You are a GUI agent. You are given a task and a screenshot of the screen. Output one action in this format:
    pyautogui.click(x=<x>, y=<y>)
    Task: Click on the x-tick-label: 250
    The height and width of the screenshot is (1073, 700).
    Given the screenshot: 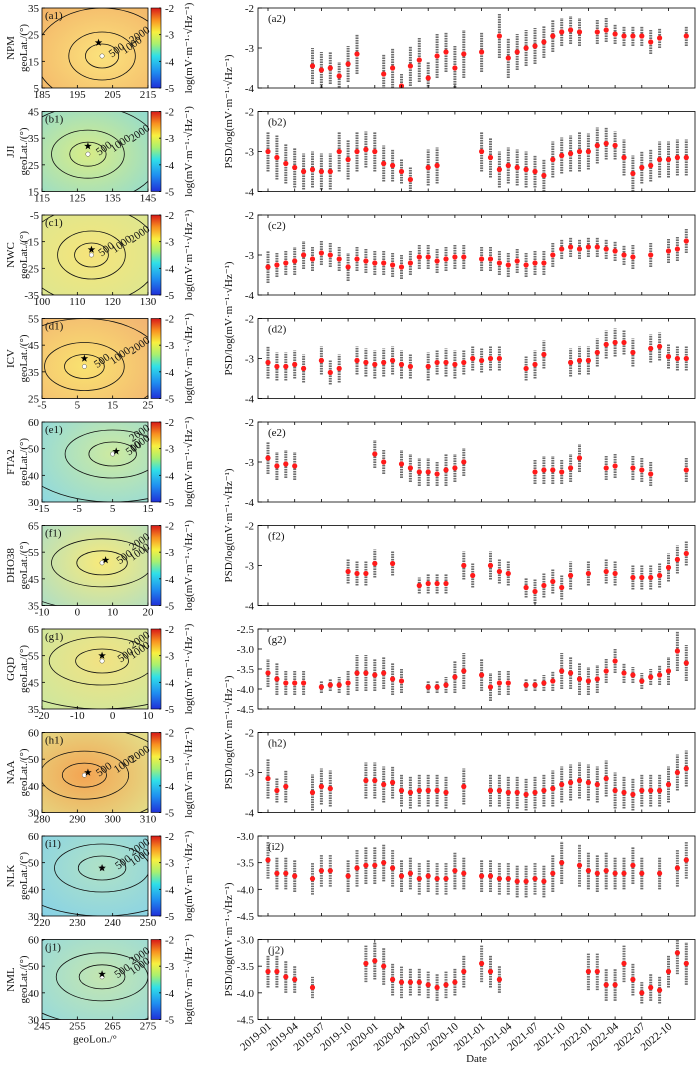 What is the action you would take?
    pyautogui.click(x=148, y=923)
    